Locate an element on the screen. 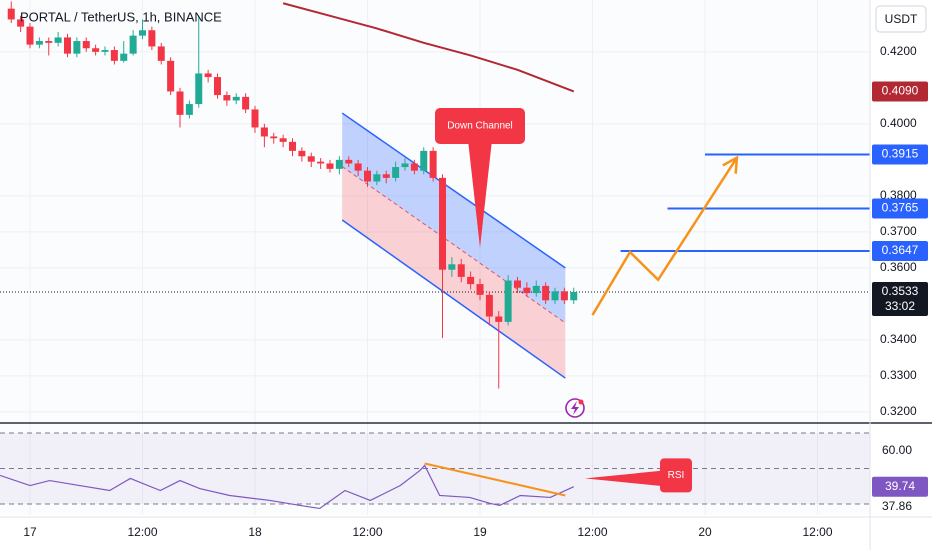 Image resolution: width=932 pixels, height=550 pixels. alert-icon is located at coordinates (575, 408).